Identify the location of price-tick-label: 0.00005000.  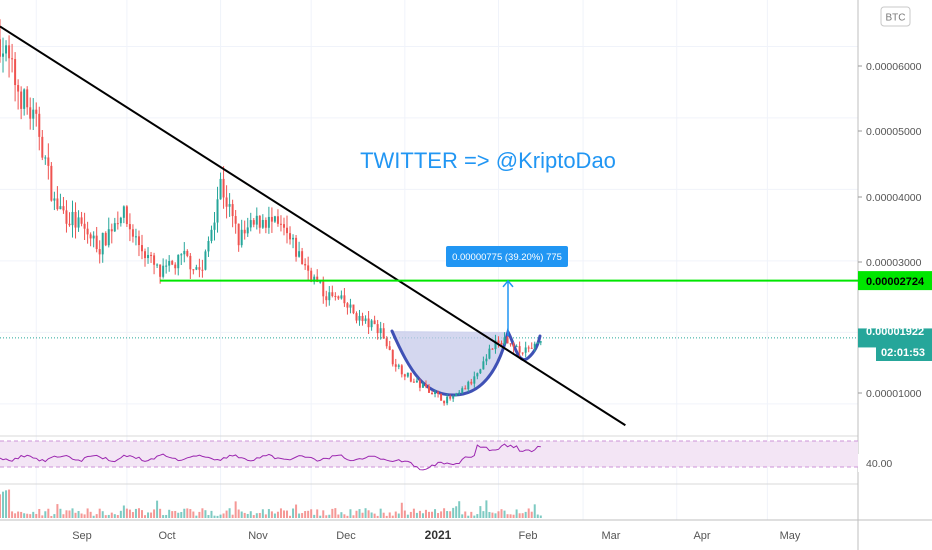
(894, 132).